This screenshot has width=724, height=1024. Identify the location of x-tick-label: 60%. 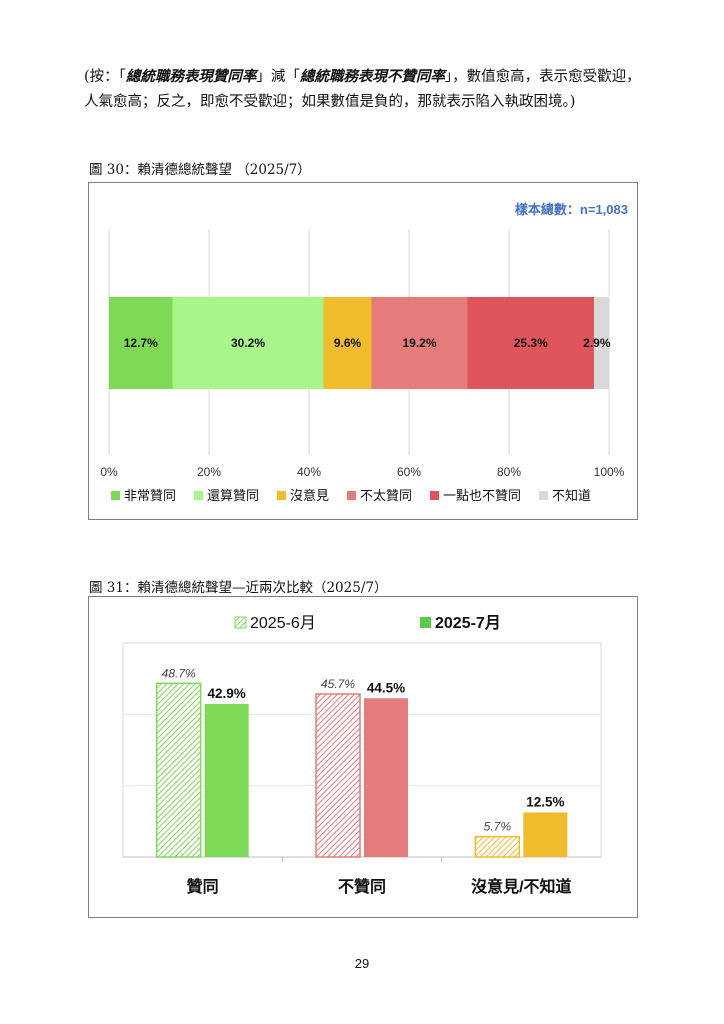
(409, 472).